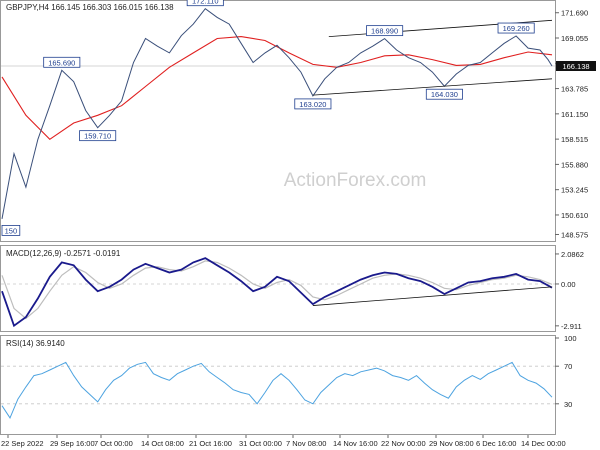 The height and width of the screenshot is (450, 600). I want to click on last-price-marker: 166.138, so click(576, 65).